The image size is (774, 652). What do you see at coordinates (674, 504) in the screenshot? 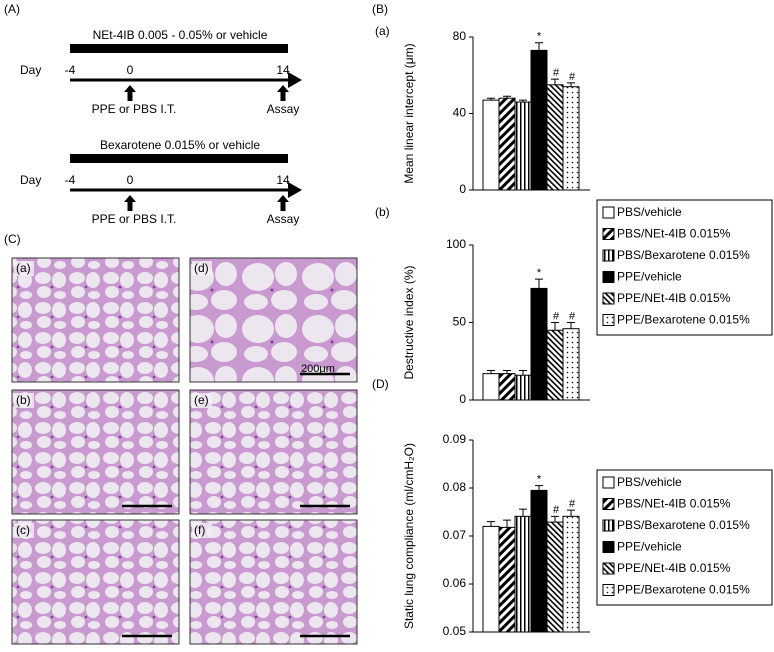
I see `legend-label: PBS/NEt-4IB 0.015%` at bounding box center [674, 504].